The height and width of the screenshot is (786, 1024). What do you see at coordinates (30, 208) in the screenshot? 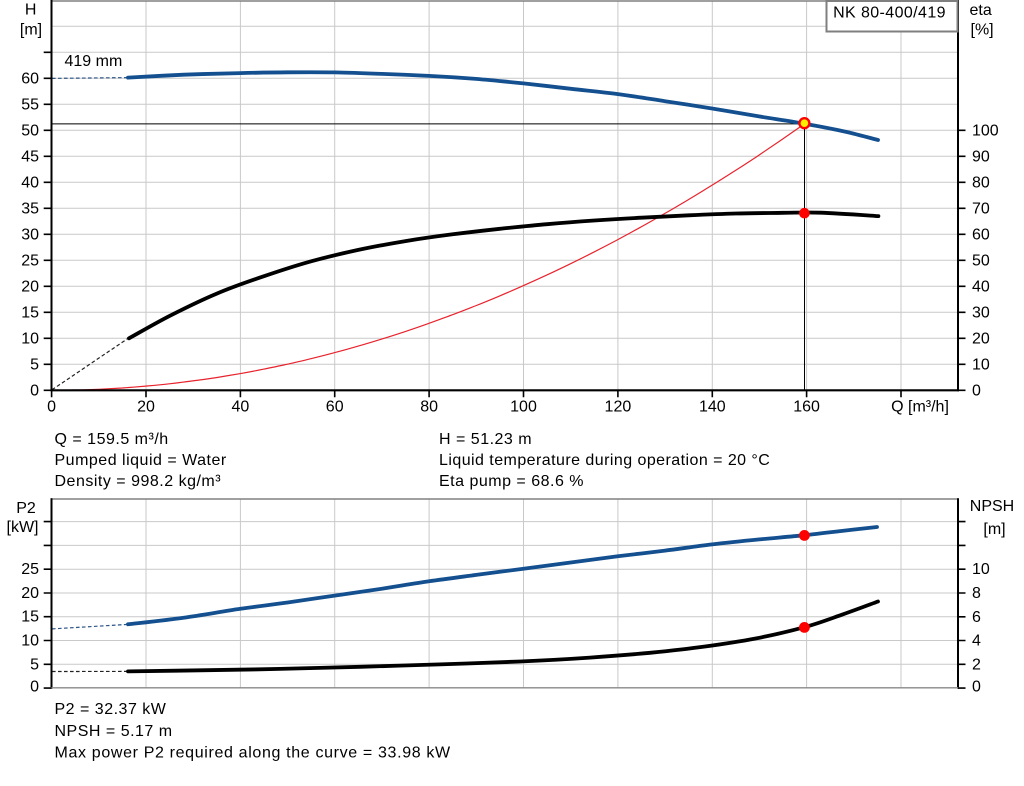
I see `svg-text: 35` at bounding box center [30, 208].